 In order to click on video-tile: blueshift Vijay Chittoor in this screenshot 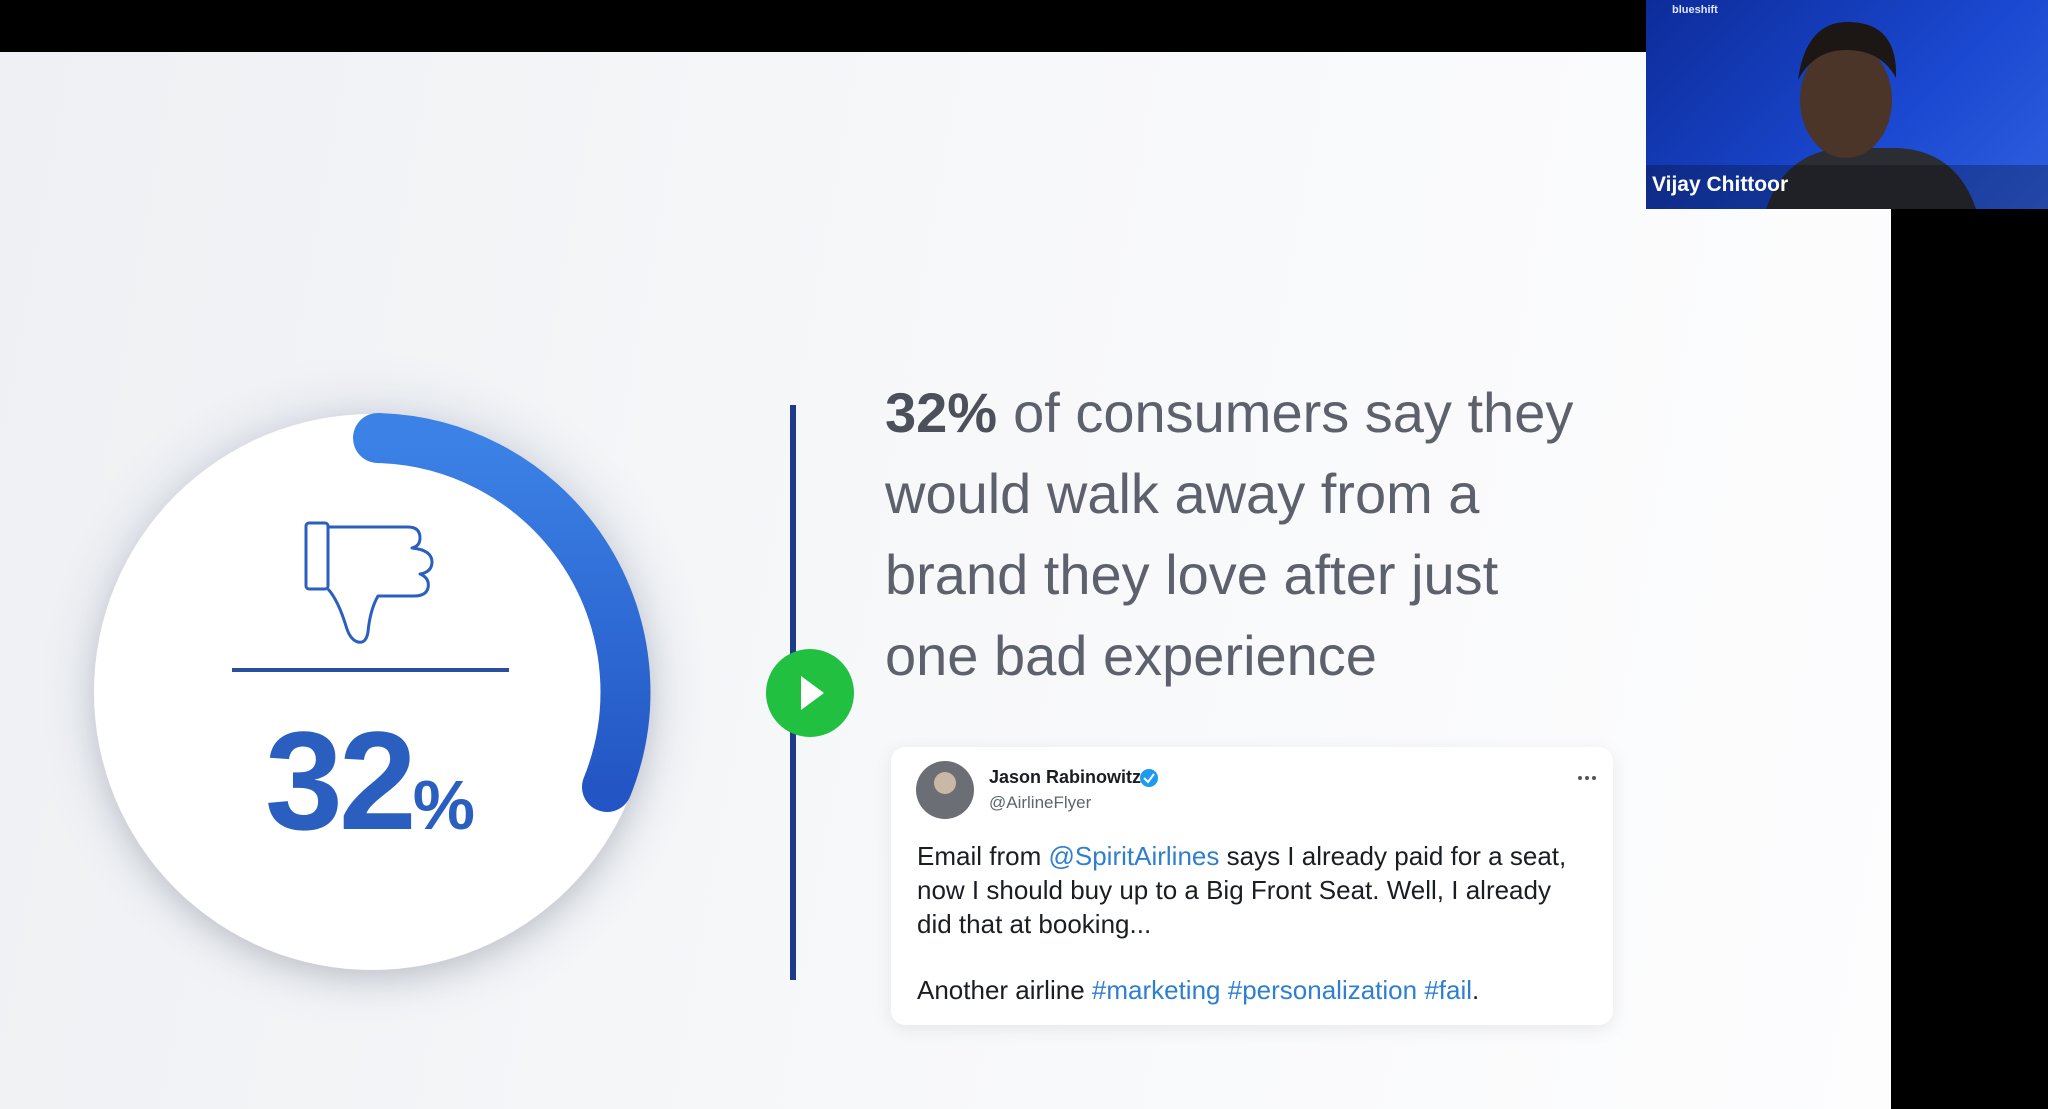, I will do `click(1847, 104)`.